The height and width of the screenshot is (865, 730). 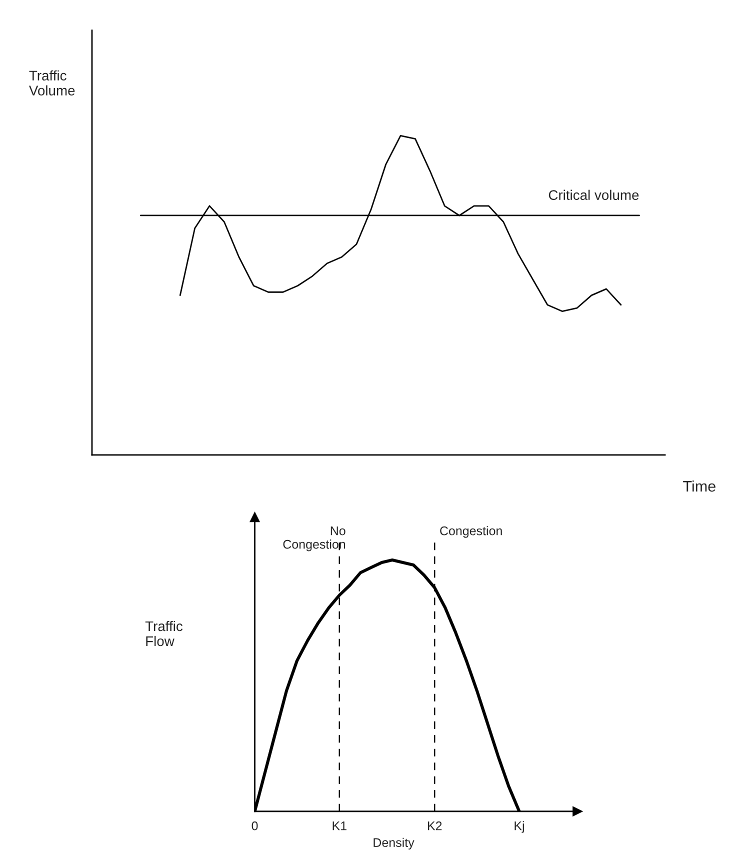 I want to click on x-tick-label: 0, so click(x=255, y=825).